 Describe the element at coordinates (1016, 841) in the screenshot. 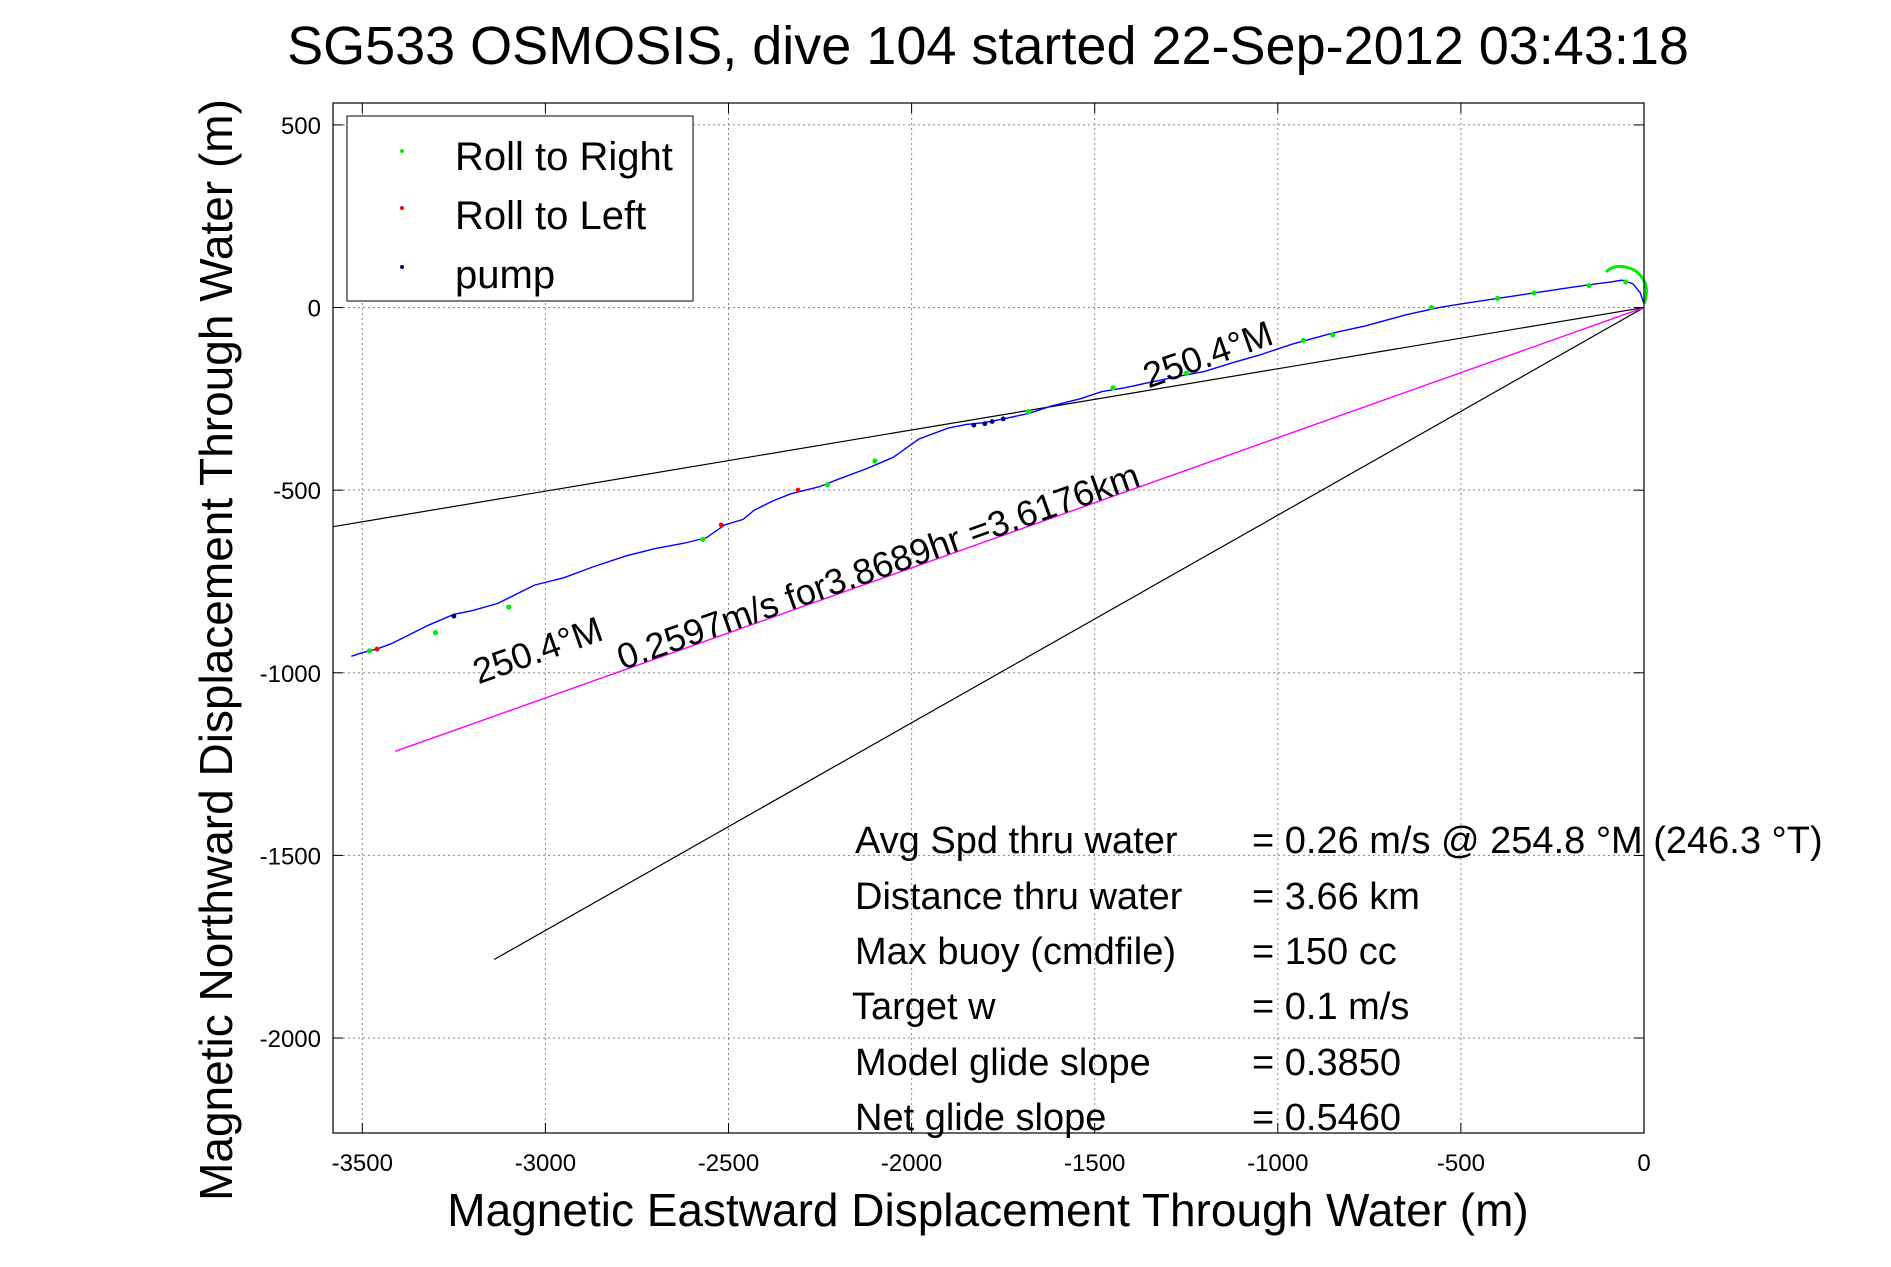

I see `stat-label-avg-speed: Avg Spd thru water` at that location.